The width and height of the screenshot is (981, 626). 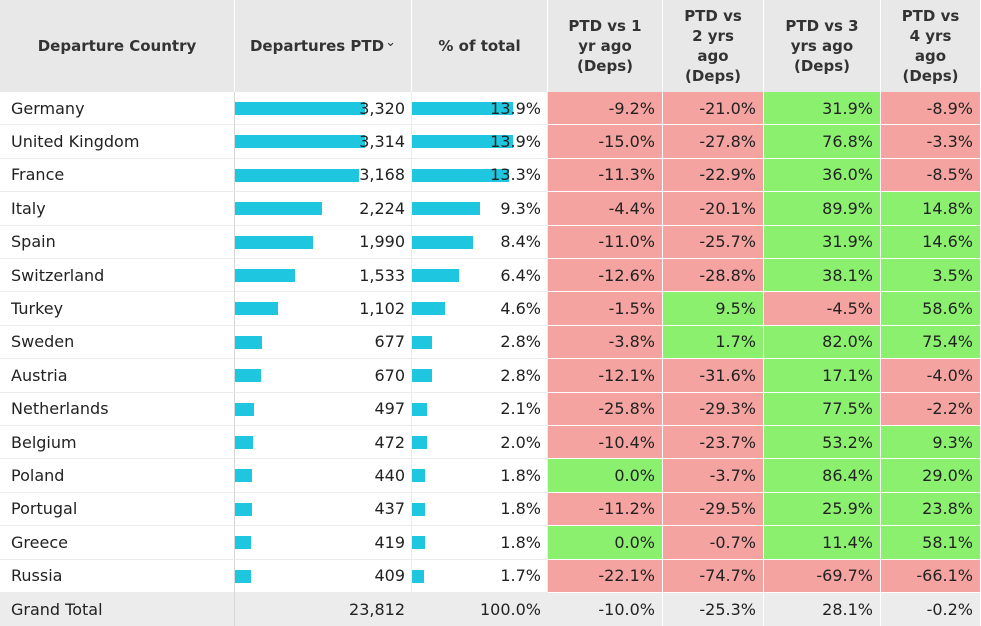 What do you see at coordinates (117, 443) in the screenshot?
I see `country-cell: Belgium` at bounding box center [117, 443].